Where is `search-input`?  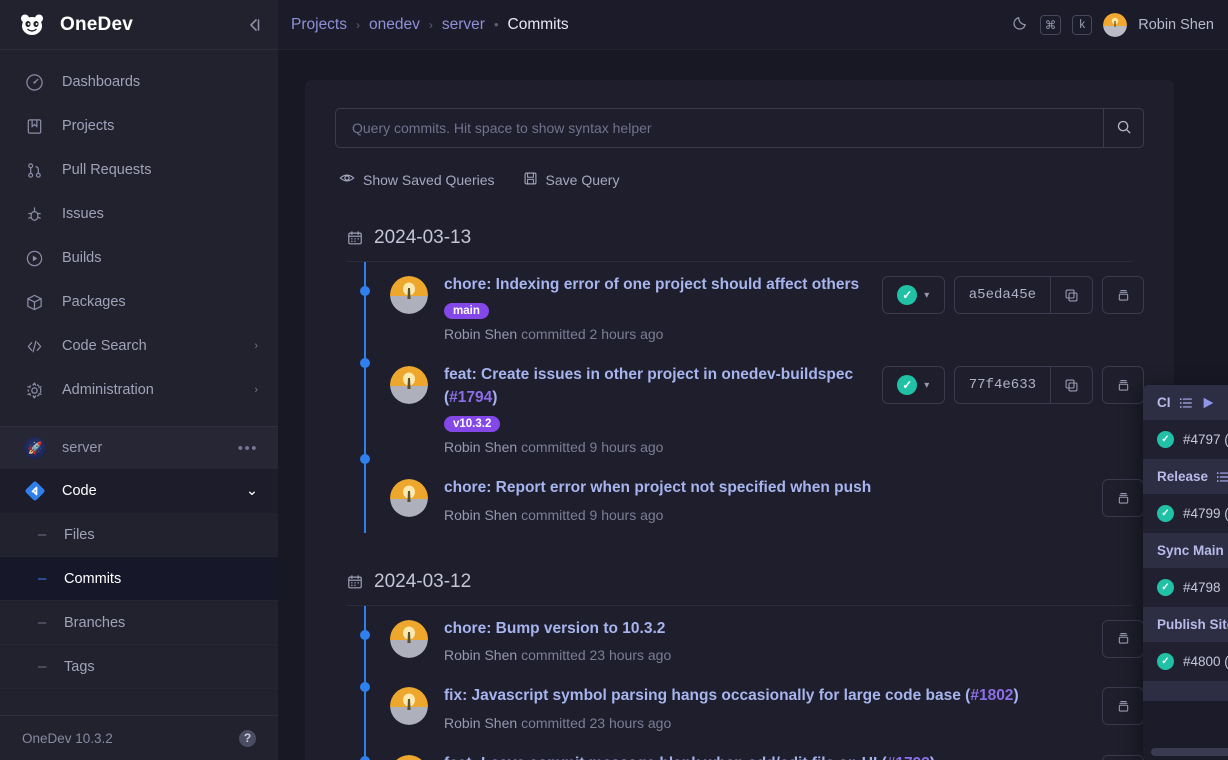 search-input is located at coordinates (719, 128).